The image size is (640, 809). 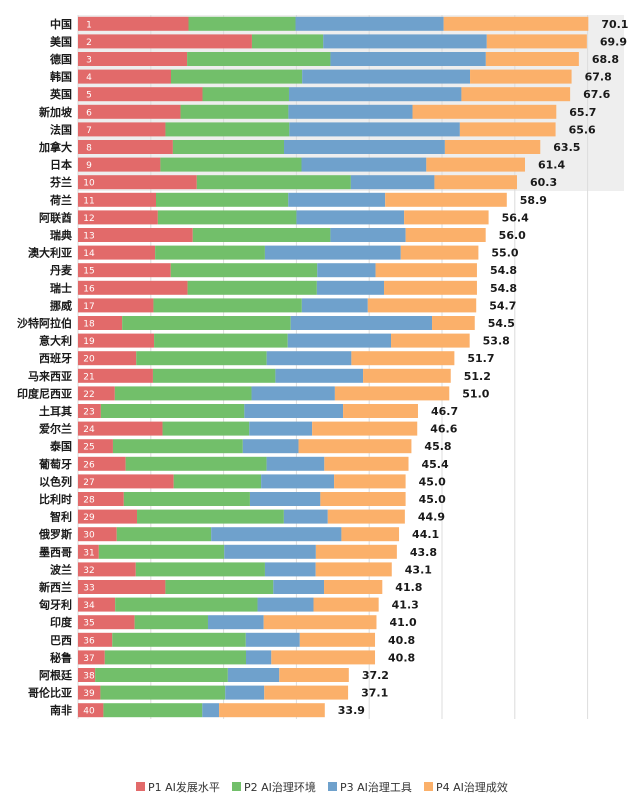 I want to click on rank-label: 26, so click(x=89, y=465).